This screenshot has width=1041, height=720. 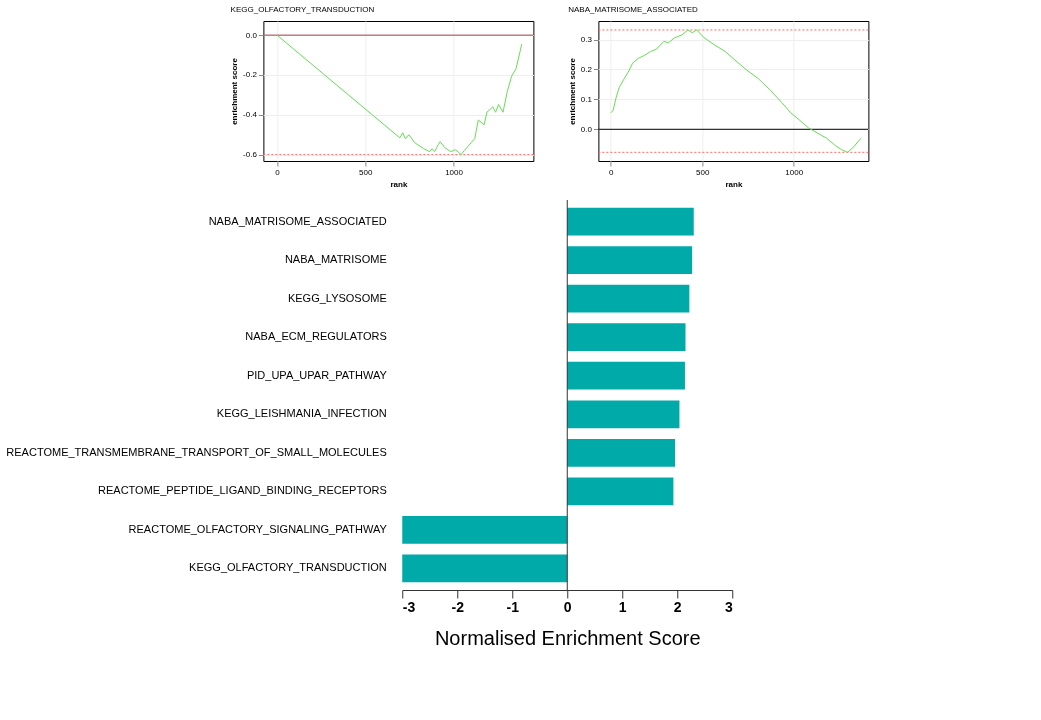 What do you see at coordinates (242, 490) in the screenshot?
I see `y-tick-label: REACTOME_PEPTIDE_LIGAND_BINDING_RECEPTORS` at bounding box center [242, 490].